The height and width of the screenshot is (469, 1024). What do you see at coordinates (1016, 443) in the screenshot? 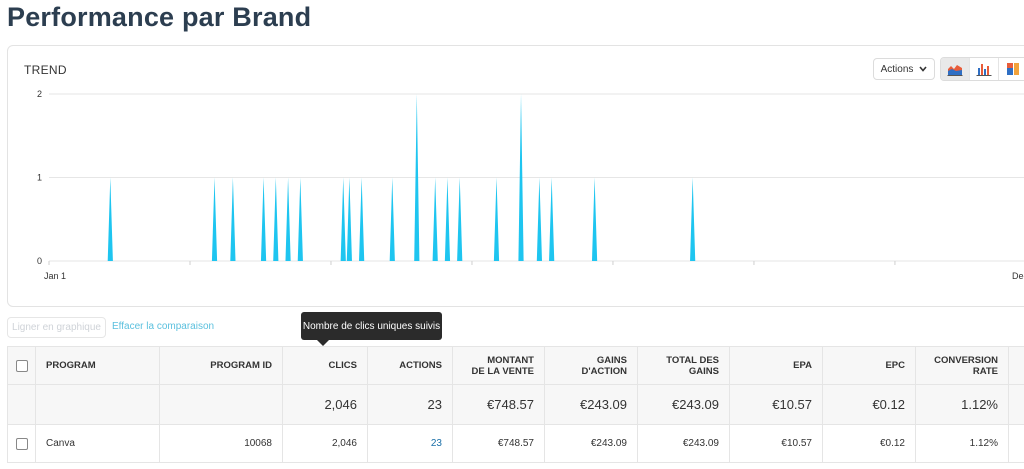
I see `row-empty-extra` at bounding box center [1016, 443].